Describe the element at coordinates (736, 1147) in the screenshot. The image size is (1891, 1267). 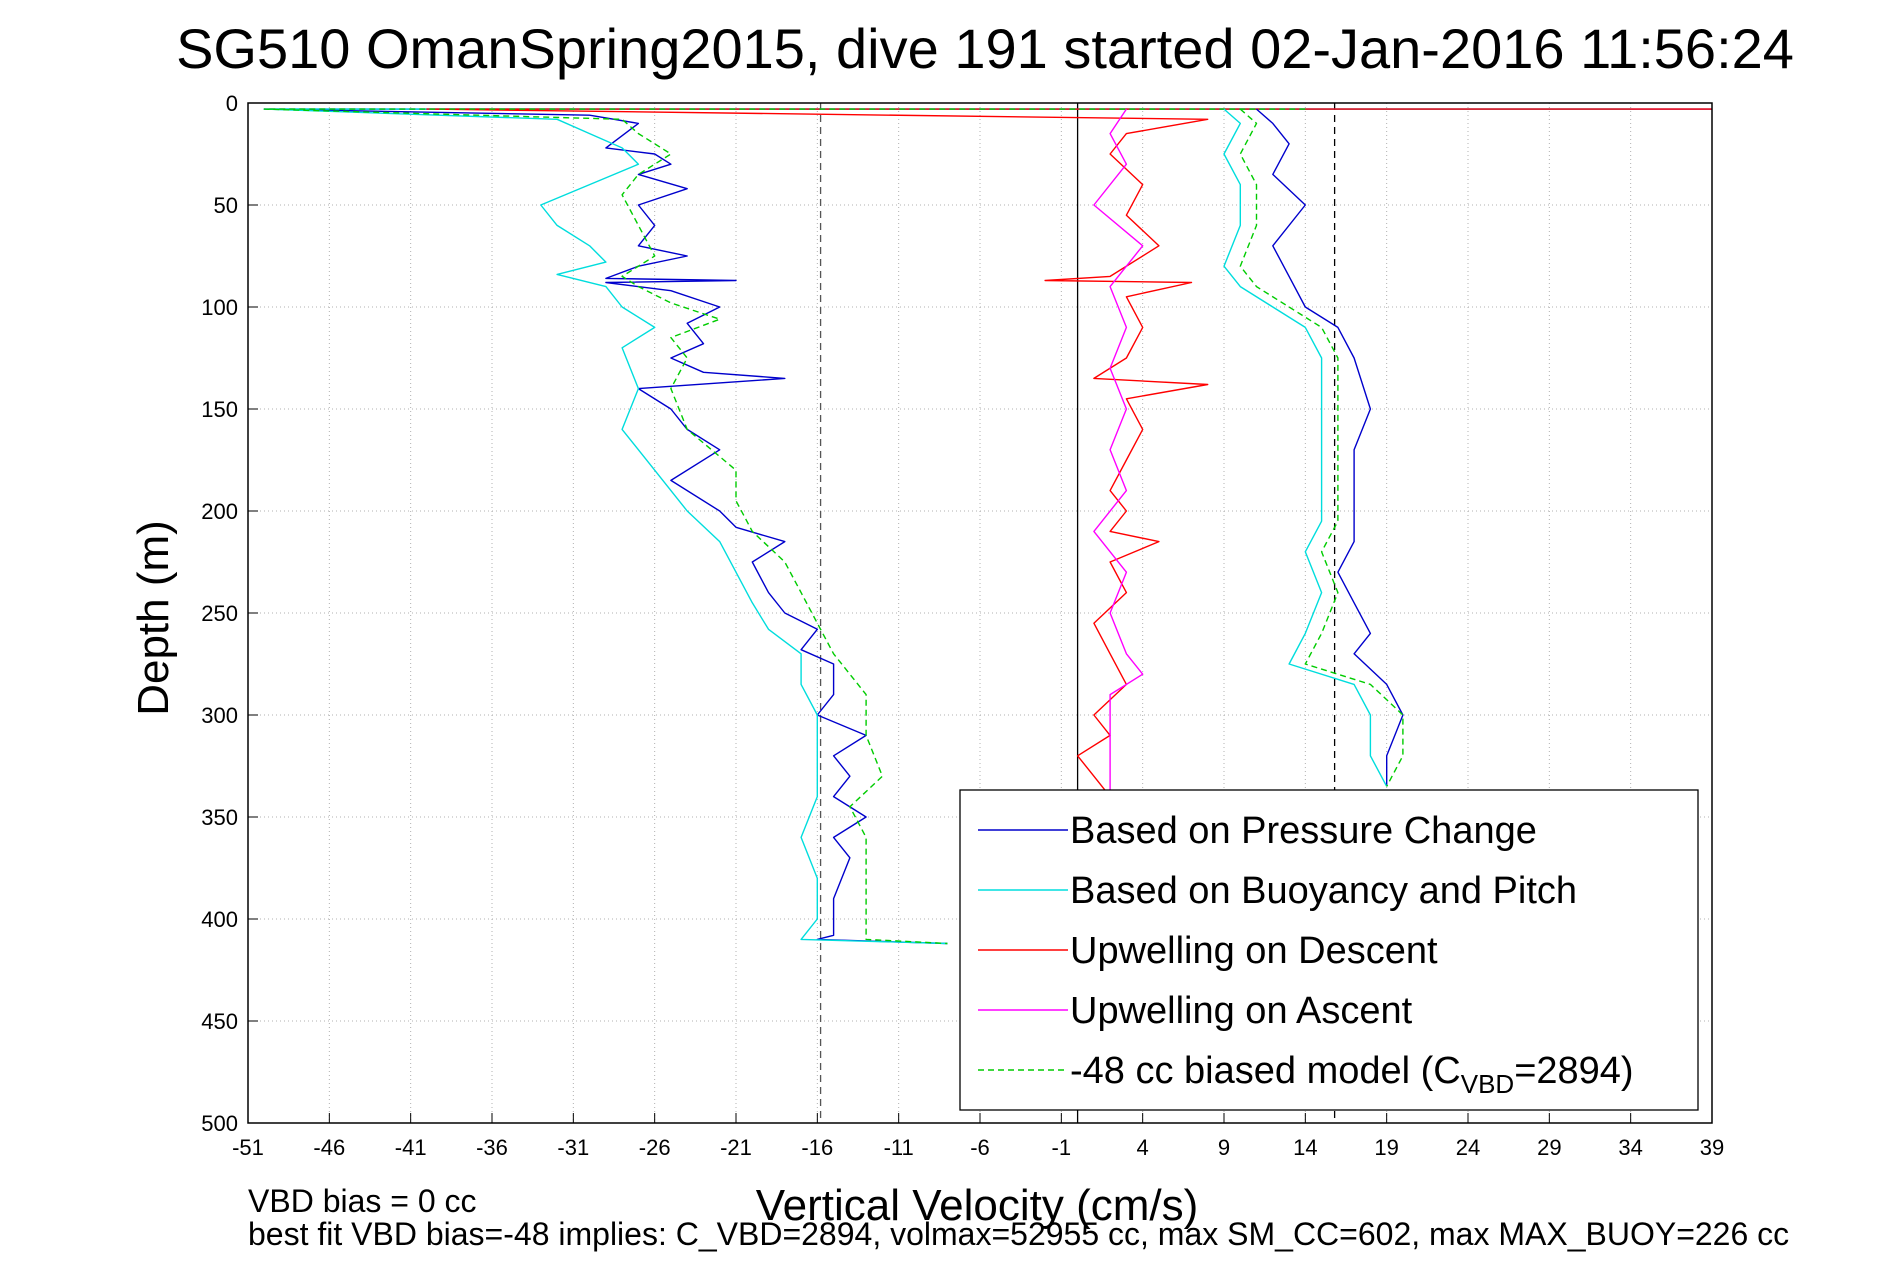
I see `x-tick-label: -21` at that location.